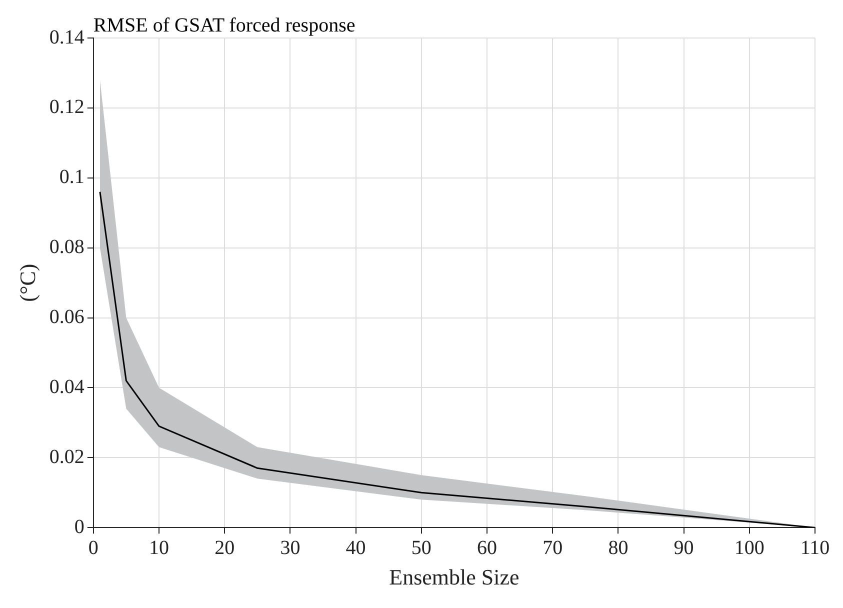 The width and height of the screenshot is (843, 608). What do you see at coordinates (66, 457) in the screenshot?
I see `y-tick-label: 0.02` at bounding box center [66, 457].